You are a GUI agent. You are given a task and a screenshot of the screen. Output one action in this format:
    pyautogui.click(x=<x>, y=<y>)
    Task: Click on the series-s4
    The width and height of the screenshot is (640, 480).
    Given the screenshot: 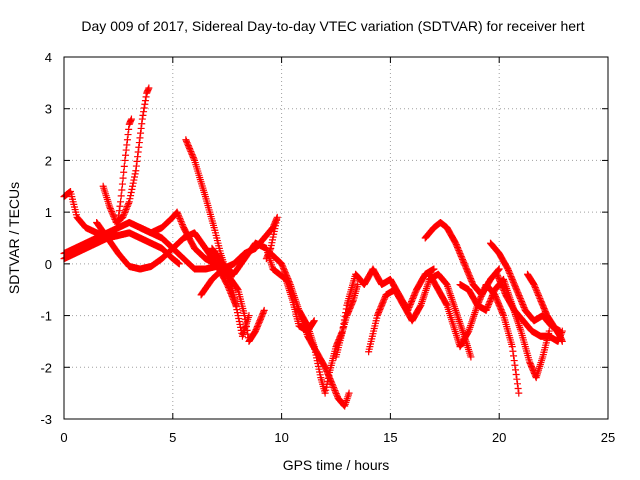 What is the action you would take?
    pyautogui.click(x=126, y=155)
    